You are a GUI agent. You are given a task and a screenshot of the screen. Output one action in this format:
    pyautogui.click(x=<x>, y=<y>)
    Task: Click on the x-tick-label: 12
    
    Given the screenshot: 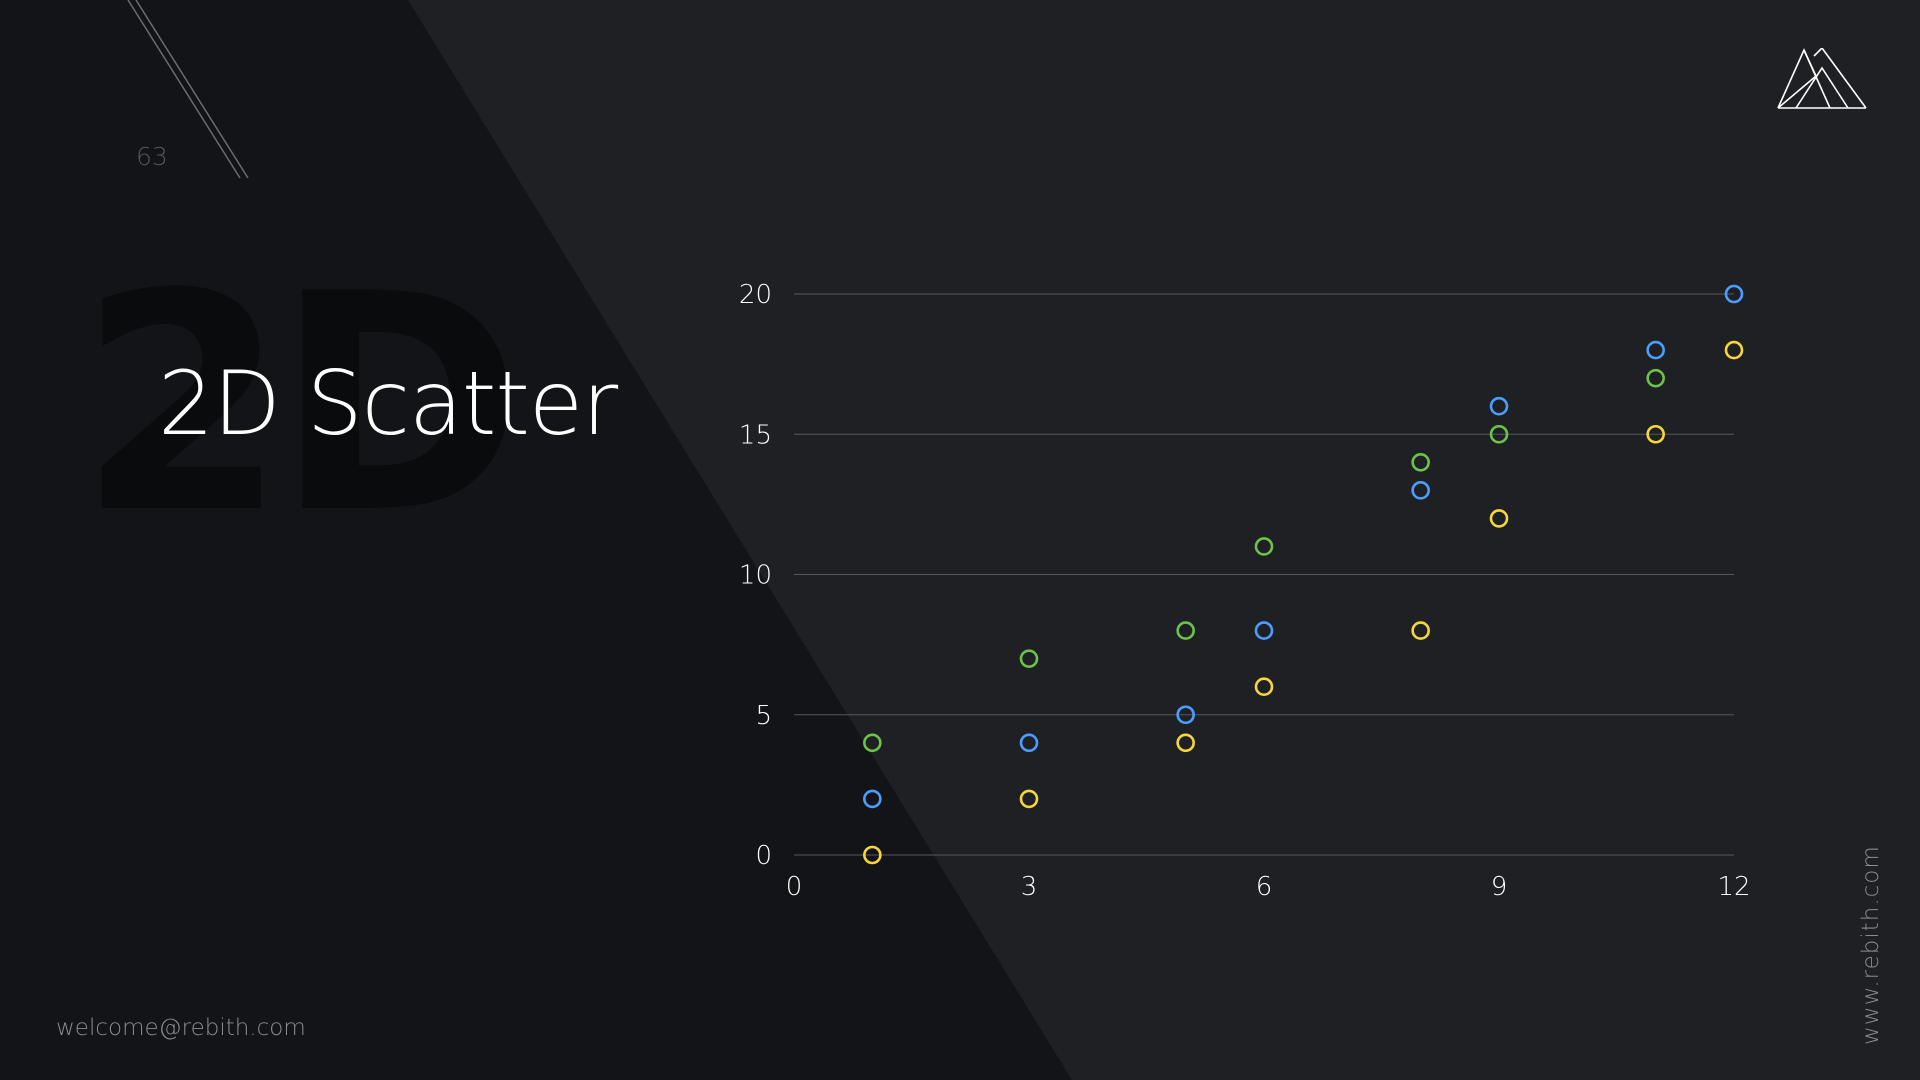 What is the action you would take?
    pyautogui.click(x=1733, y=887)
    